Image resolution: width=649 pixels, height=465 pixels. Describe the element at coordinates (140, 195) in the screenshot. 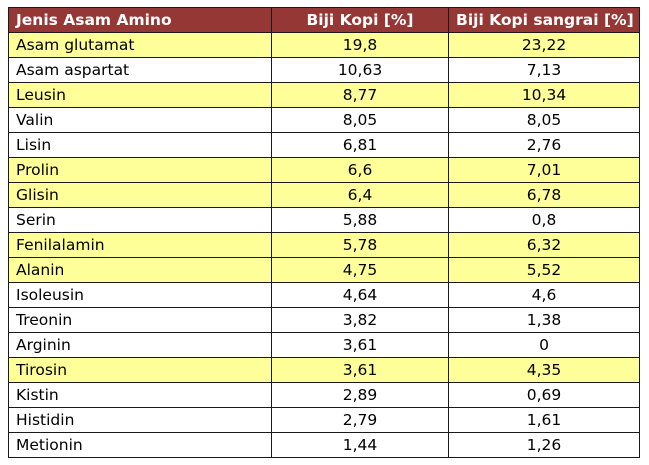

I see `amino-acid-name-cell: Glisin` at that location.